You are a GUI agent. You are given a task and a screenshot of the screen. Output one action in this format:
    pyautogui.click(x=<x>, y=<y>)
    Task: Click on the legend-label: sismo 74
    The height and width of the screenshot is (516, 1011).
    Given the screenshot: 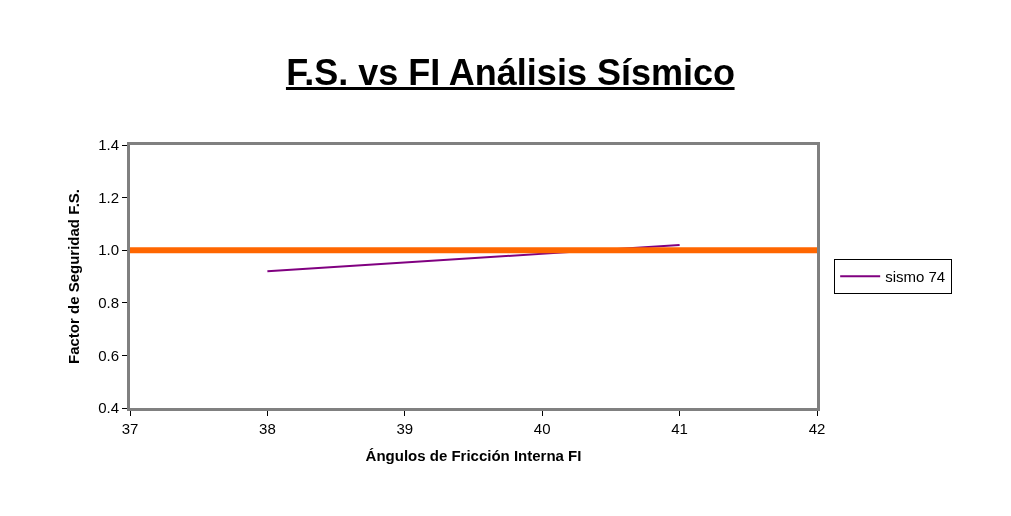 What is the action you would take?
    pyautogui.click(x=915, y=277)
    